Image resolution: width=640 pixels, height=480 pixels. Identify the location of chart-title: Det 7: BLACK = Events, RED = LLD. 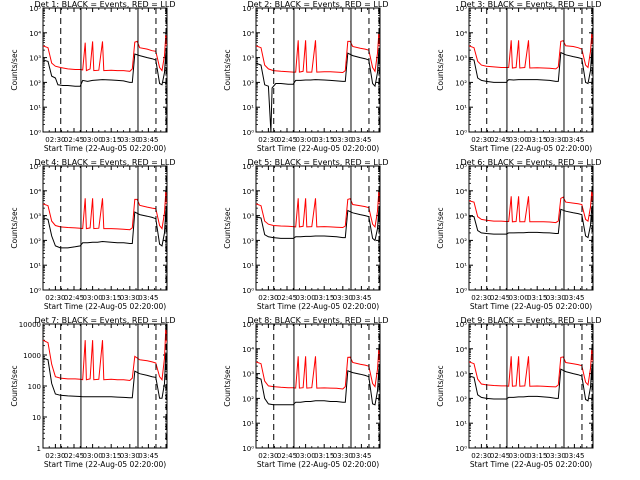
(105, 320).